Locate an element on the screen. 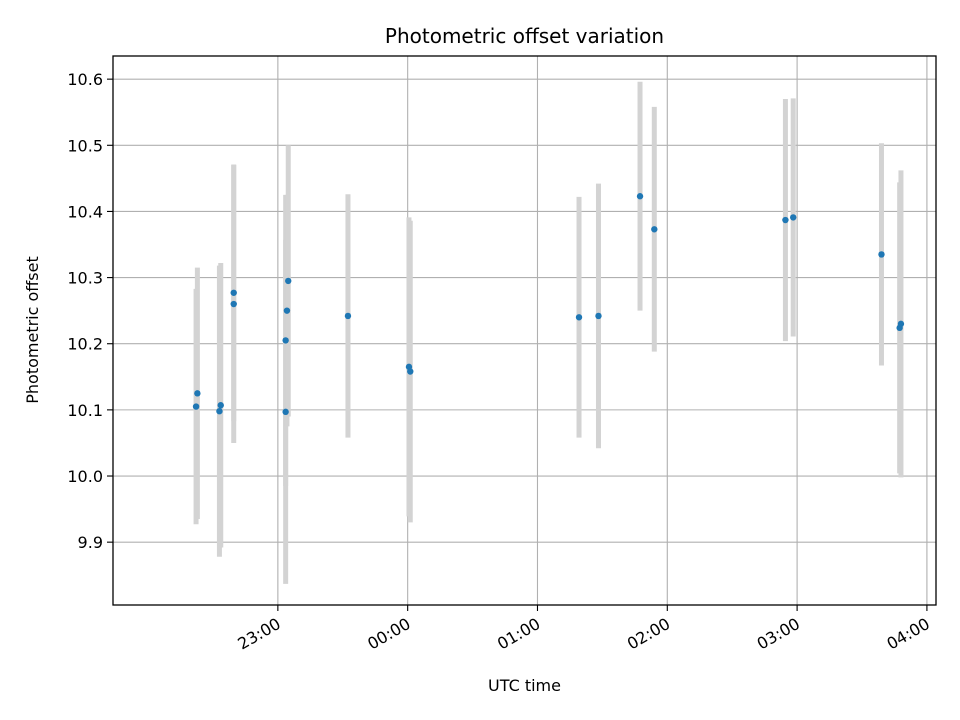  x-tick-label: 23:00 is located at coordinates (258, 634).